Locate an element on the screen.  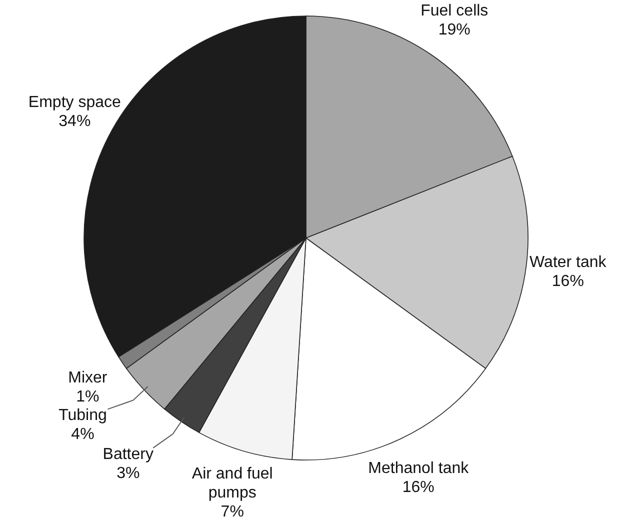
slice-label: Battery is located at coordinates (128, 454).